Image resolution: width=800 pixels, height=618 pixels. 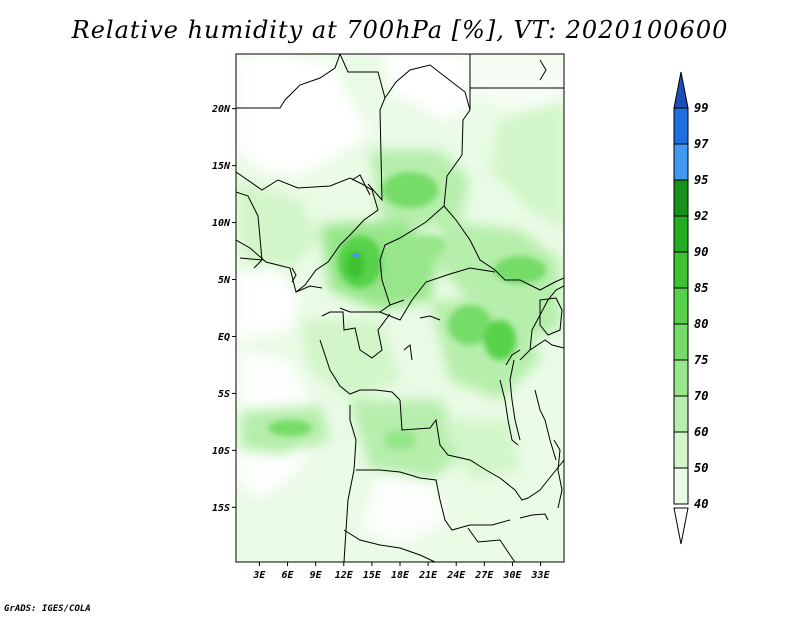 What do you see at coordinates (456, 575) in the screenshot?
I see `lon-label: 24E` at bounding box center [456, 575].